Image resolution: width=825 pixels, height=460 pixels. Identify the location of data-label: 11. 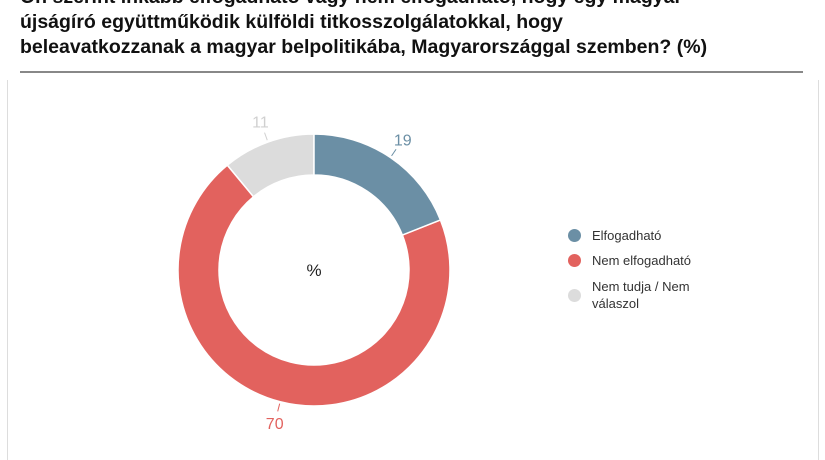
(260, 122).